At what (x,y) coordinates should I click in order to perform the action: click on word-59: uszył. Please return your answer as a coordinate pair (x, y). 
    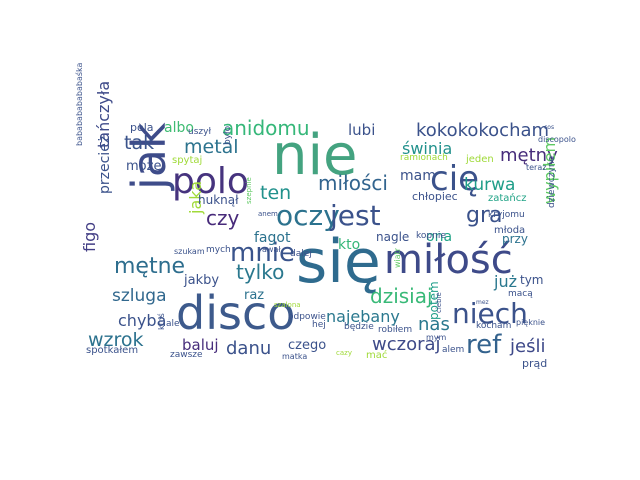
    Looking at the image, I should click on (200, 132).